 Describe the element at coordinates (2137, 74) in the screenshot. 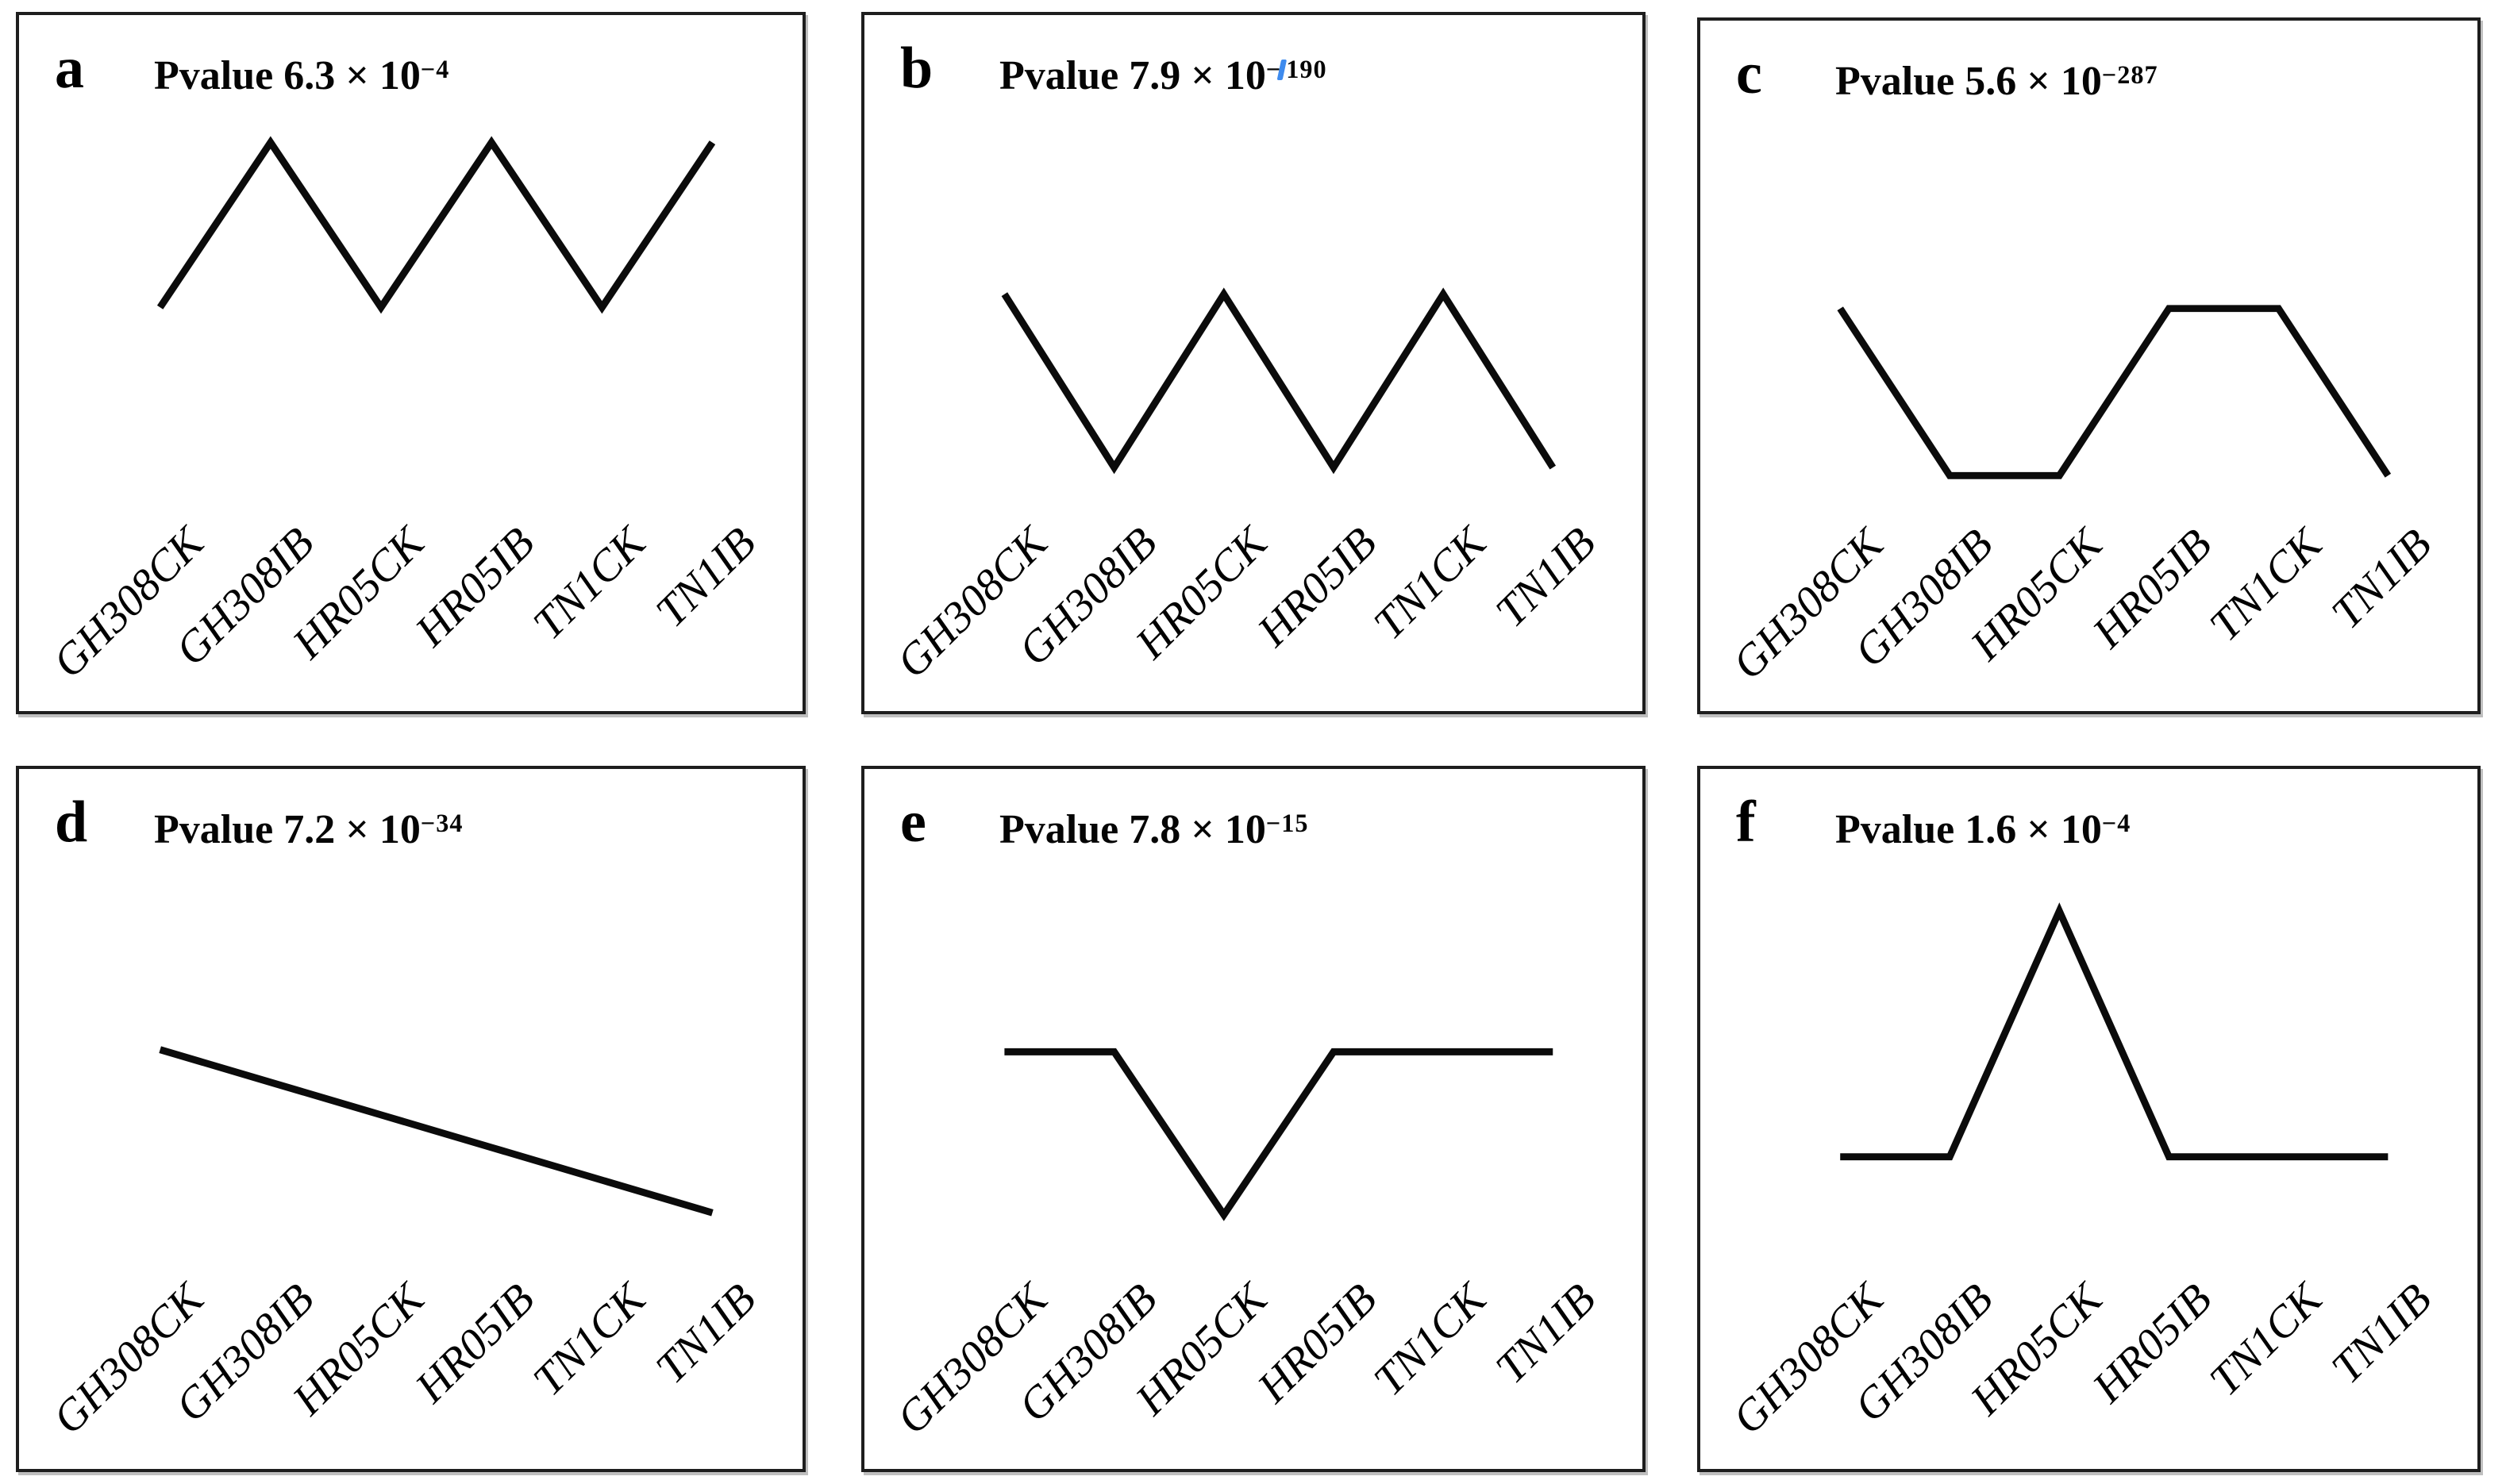

I see `exponent-digits: 287` at that location.